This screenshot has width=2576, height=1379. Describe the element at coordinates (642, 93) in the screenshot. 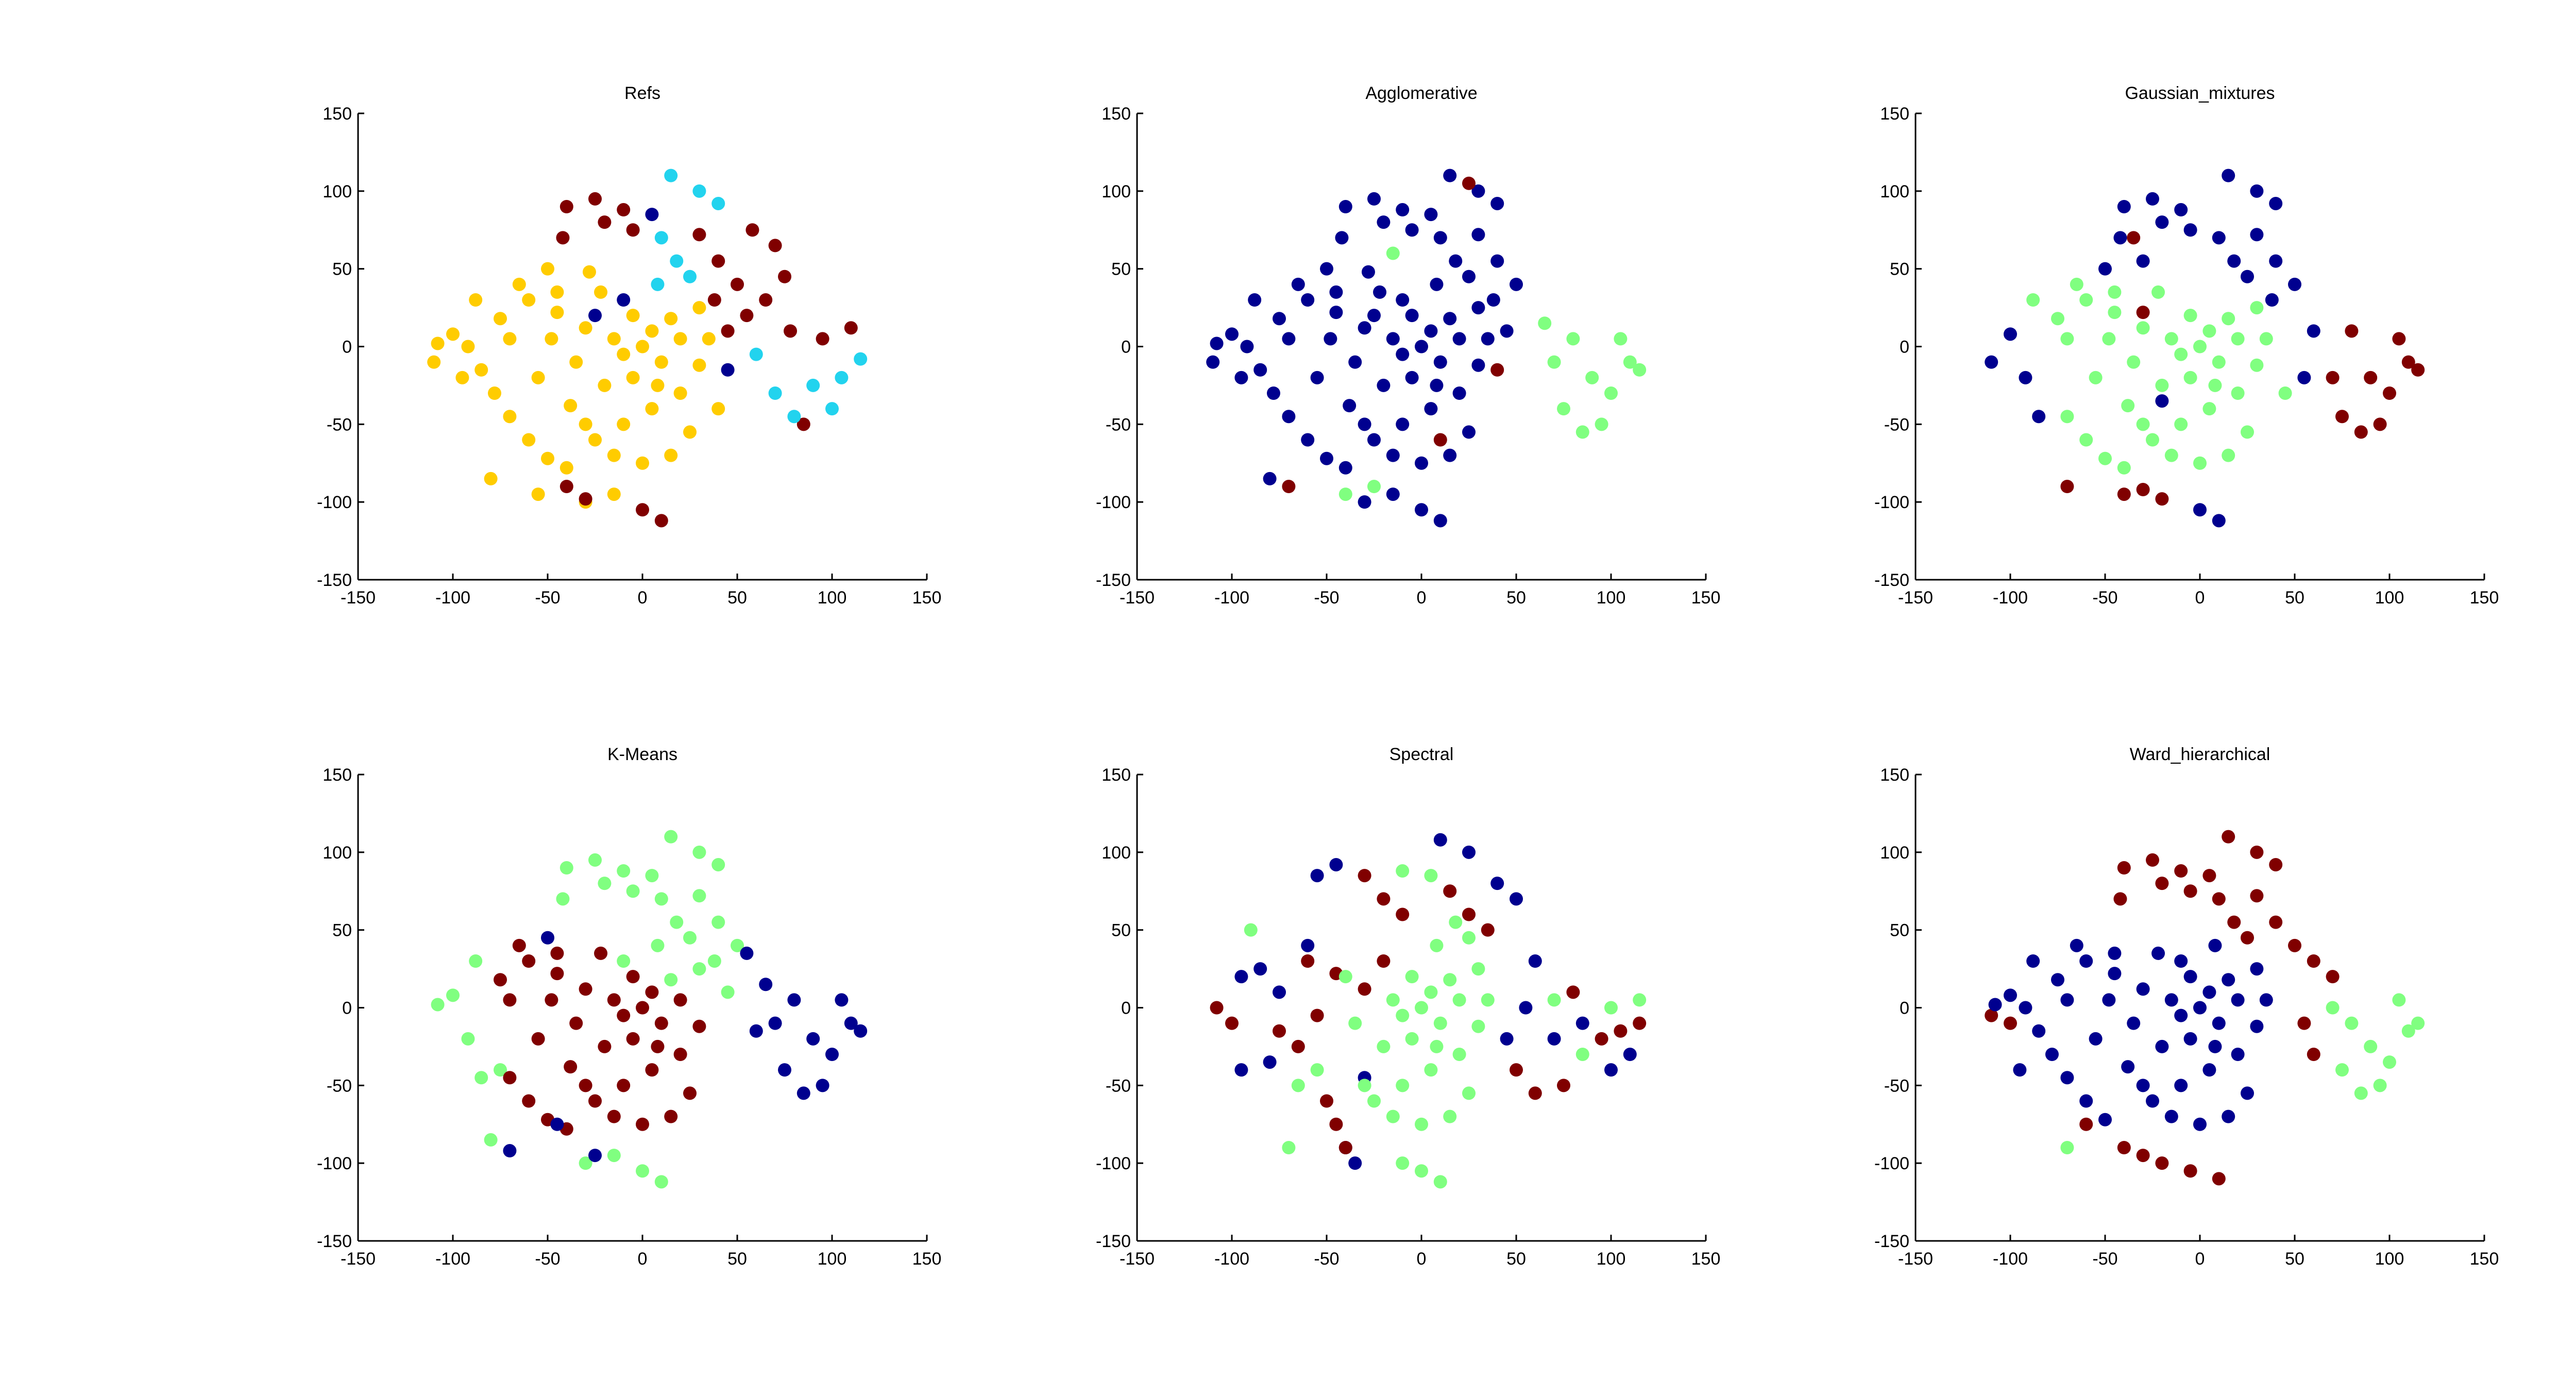

I see `panel-title: Refs` at that location.